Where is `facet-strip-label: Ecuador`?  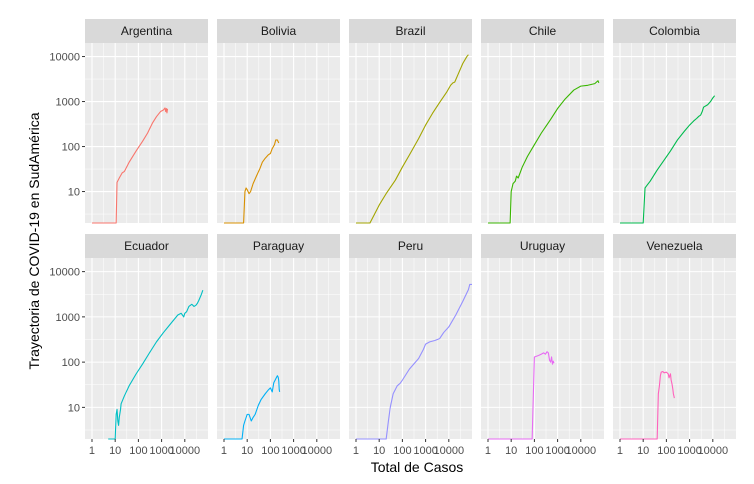 facet-strip-label: Ecuador is located at coordinates (146, 246).